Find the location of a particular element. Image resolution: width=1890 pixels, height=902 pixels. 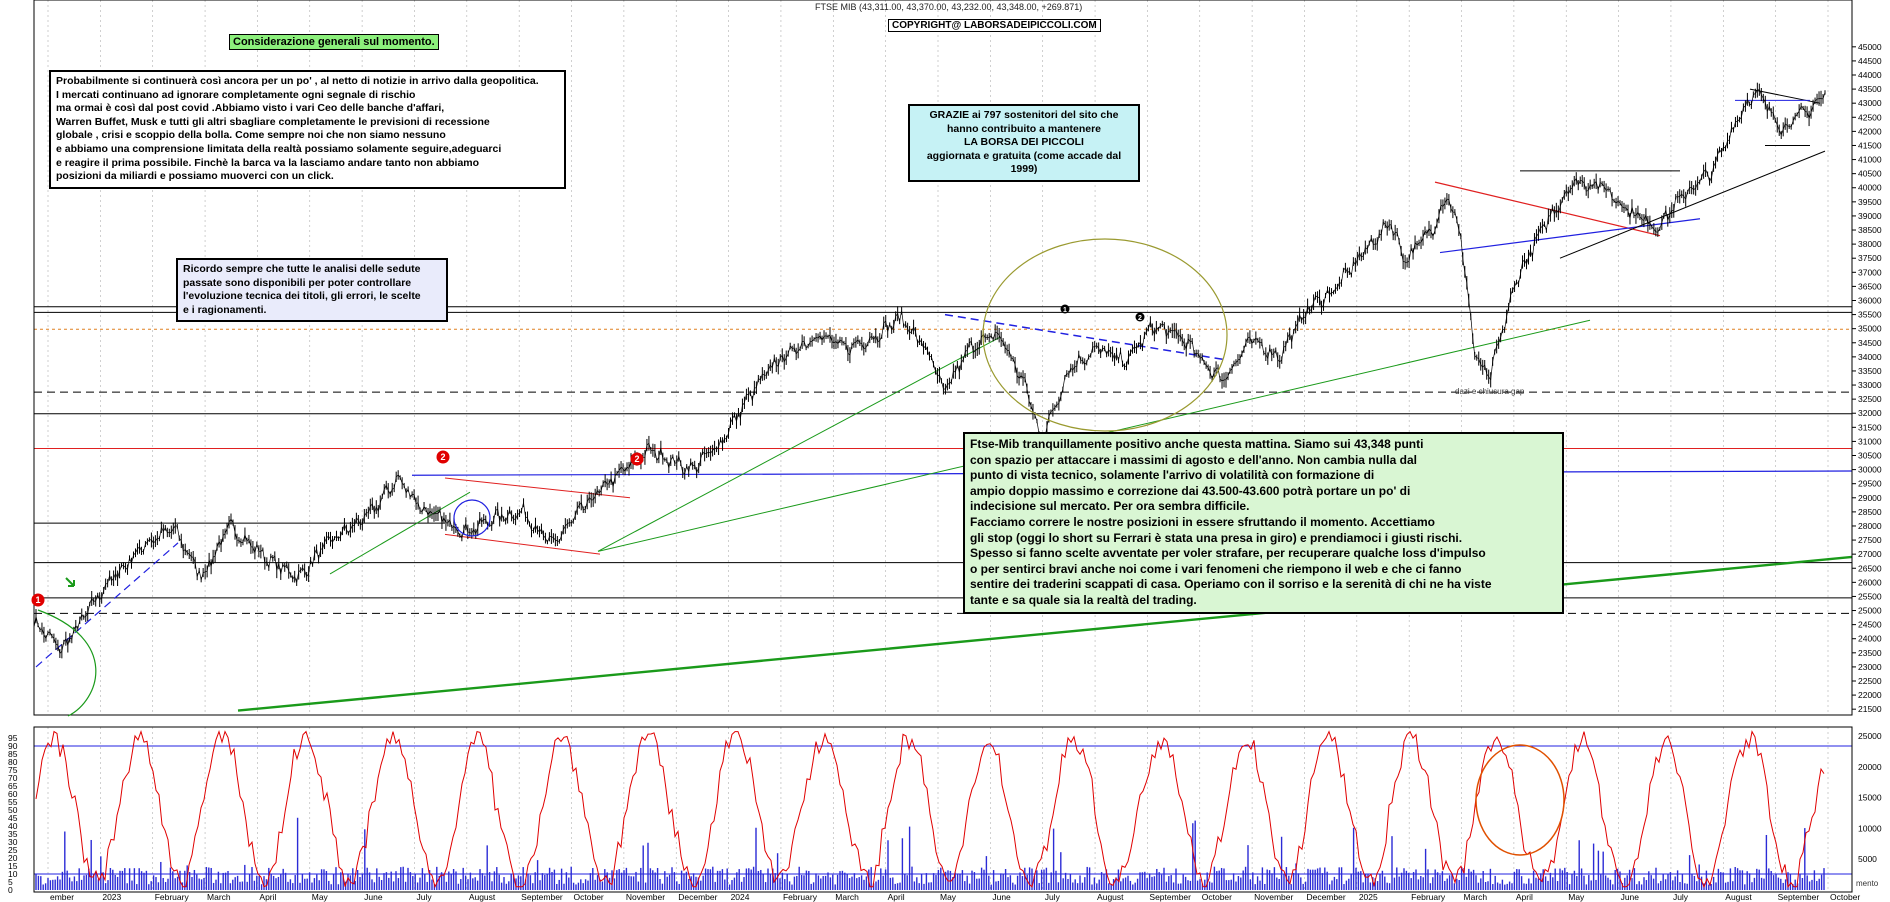

y-tick-label: 32000 is located at coordinates (1870, 413).